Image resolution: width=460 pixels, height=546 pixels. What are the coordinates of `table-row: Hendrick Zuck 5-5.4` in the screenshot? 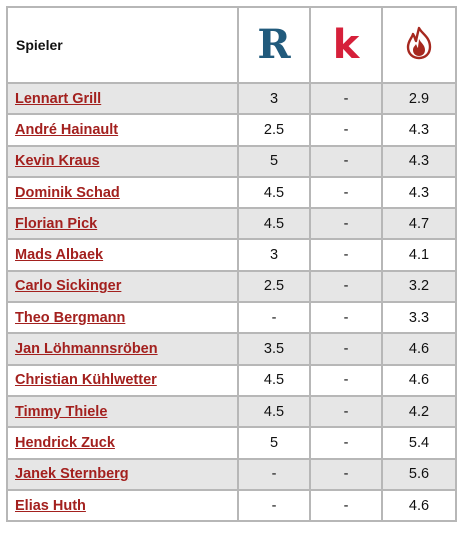 It's located at (231, 443).